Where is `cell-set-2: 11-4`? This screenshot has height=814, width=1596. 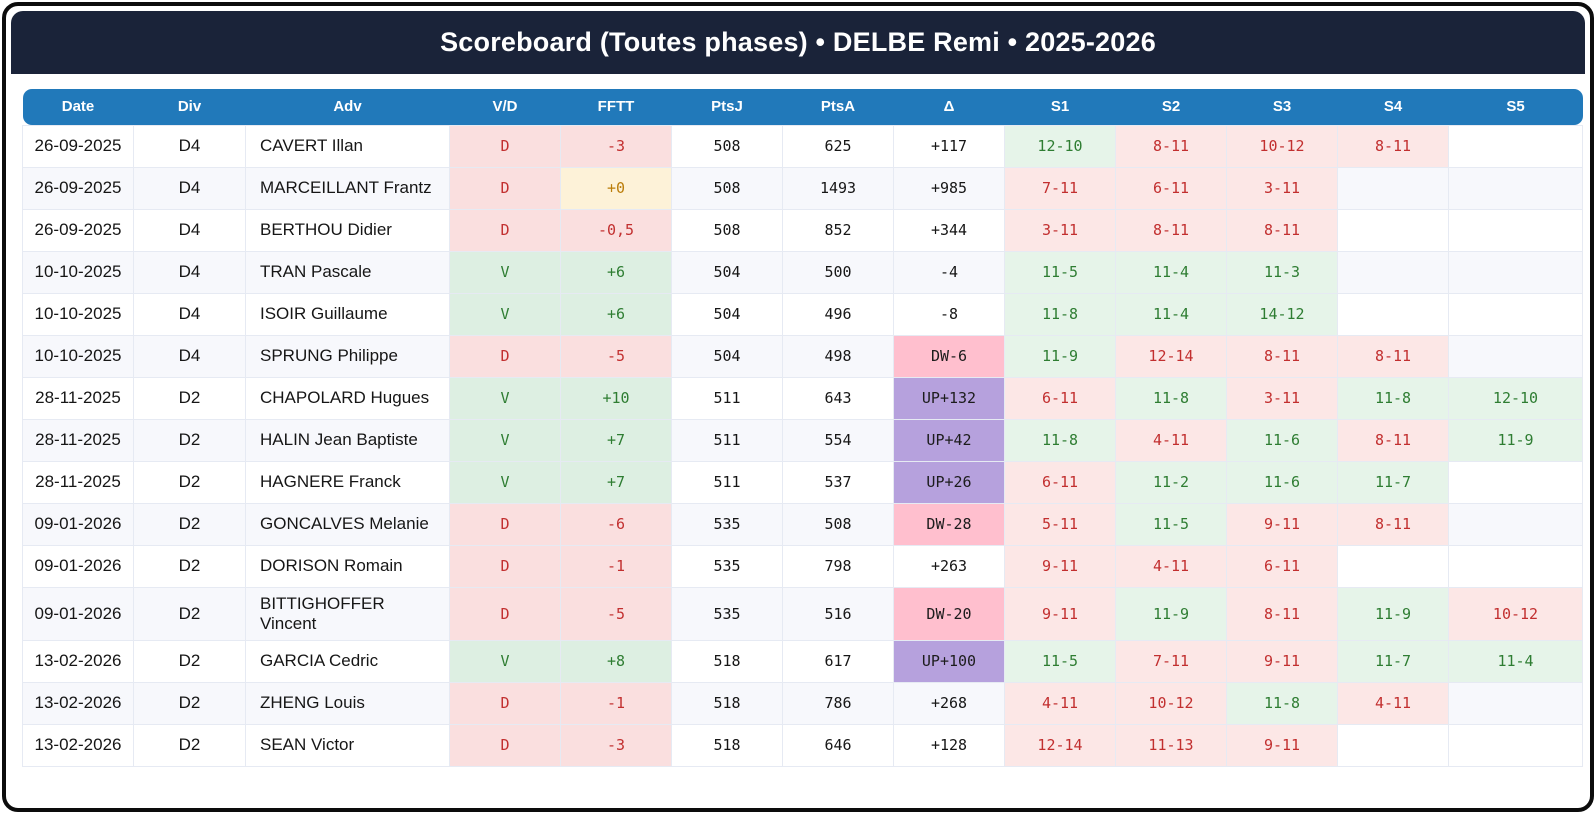
cell-set-2: 11-4 is located at coordinates (1171, 314).